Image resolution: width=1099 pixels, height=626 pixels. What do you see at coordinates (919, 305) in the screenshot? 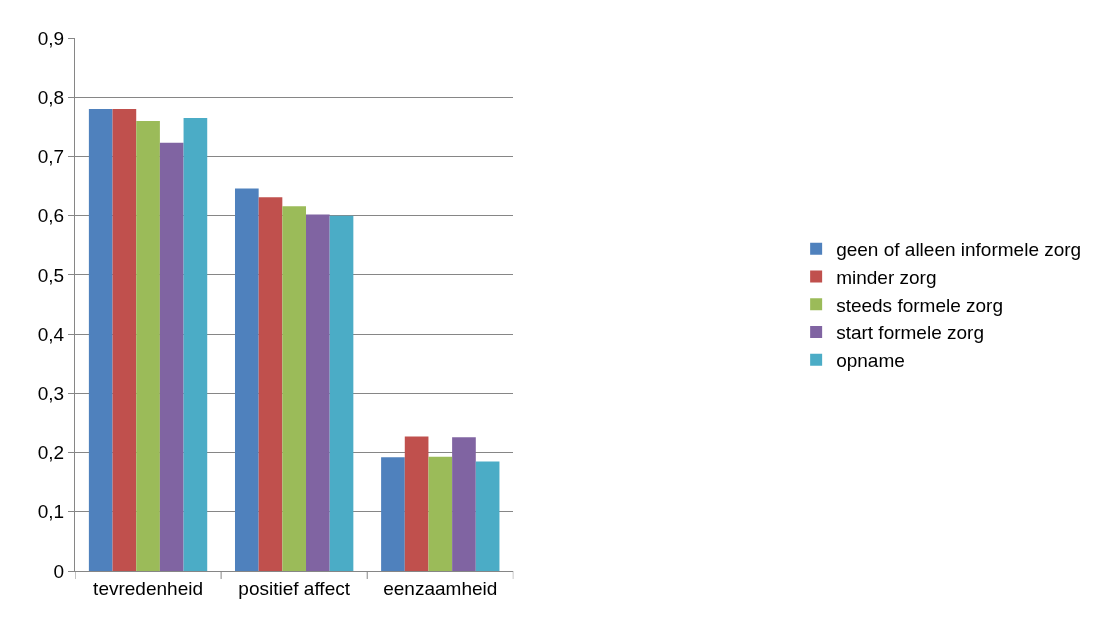
I see `legend-label: steeds formele zorg` at bounding box center [919, 305].